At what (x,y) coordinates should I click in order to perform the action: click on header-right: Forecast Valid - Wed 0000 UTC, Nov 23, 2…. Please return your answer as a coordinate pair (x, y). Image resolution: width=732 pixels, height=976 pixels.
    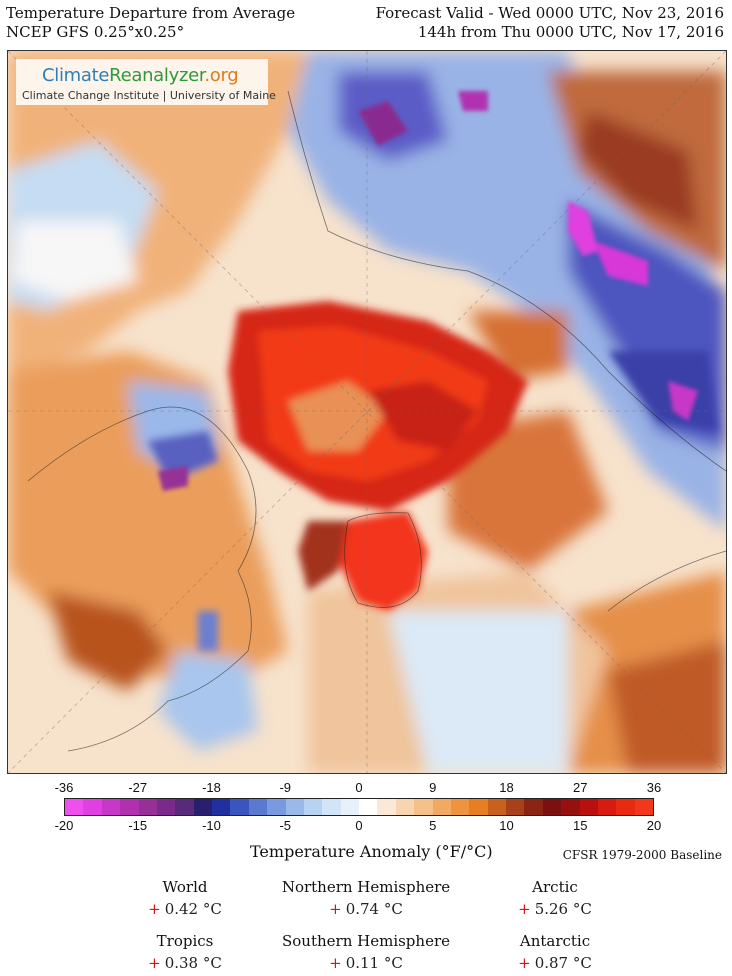
    Looking at the image, I should click on (550, 23).